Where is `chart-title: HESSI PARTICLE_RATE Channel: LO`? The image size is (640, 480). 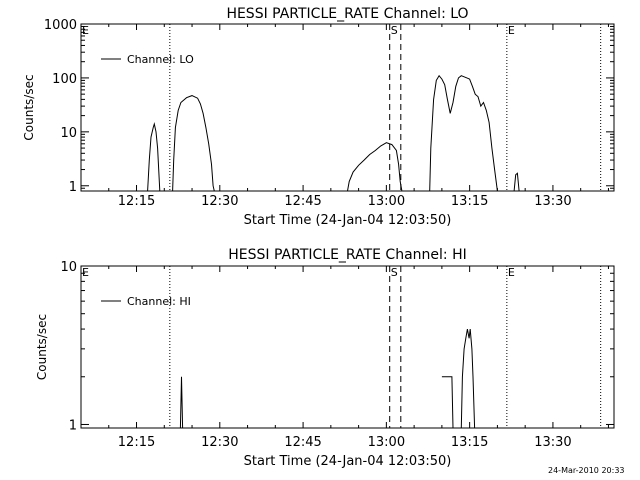
chart-title: HESSI PARTICLE_RATE Channel: LO is located at coordinates (347, 14).